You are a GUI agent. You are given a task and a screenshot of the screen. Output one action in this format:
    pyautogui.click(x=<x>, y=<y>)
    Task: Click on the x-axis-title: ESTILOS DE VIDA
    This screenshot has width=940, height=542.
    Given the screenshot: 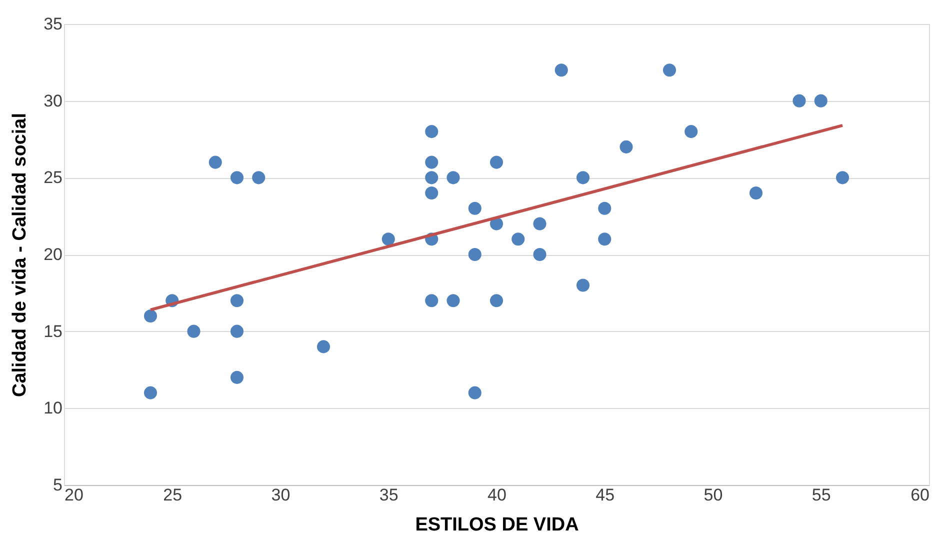 What is the action you would take?
    pyautogui.click(x=497, y=525)
    